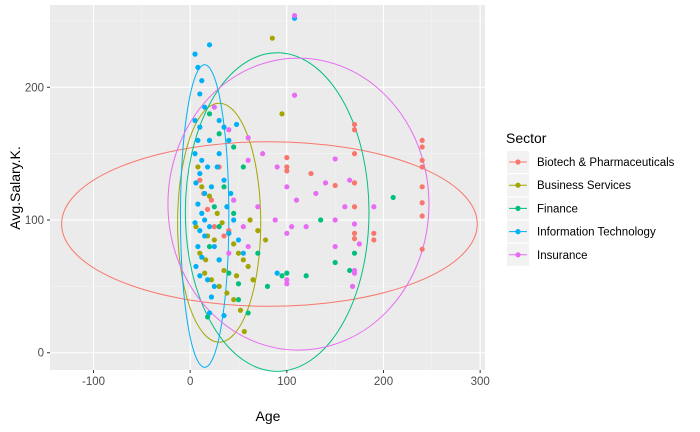 Image resolution: width=700 pixels, height=432 pixels. I want to click on legend-label: Finance, so click(557, 209).